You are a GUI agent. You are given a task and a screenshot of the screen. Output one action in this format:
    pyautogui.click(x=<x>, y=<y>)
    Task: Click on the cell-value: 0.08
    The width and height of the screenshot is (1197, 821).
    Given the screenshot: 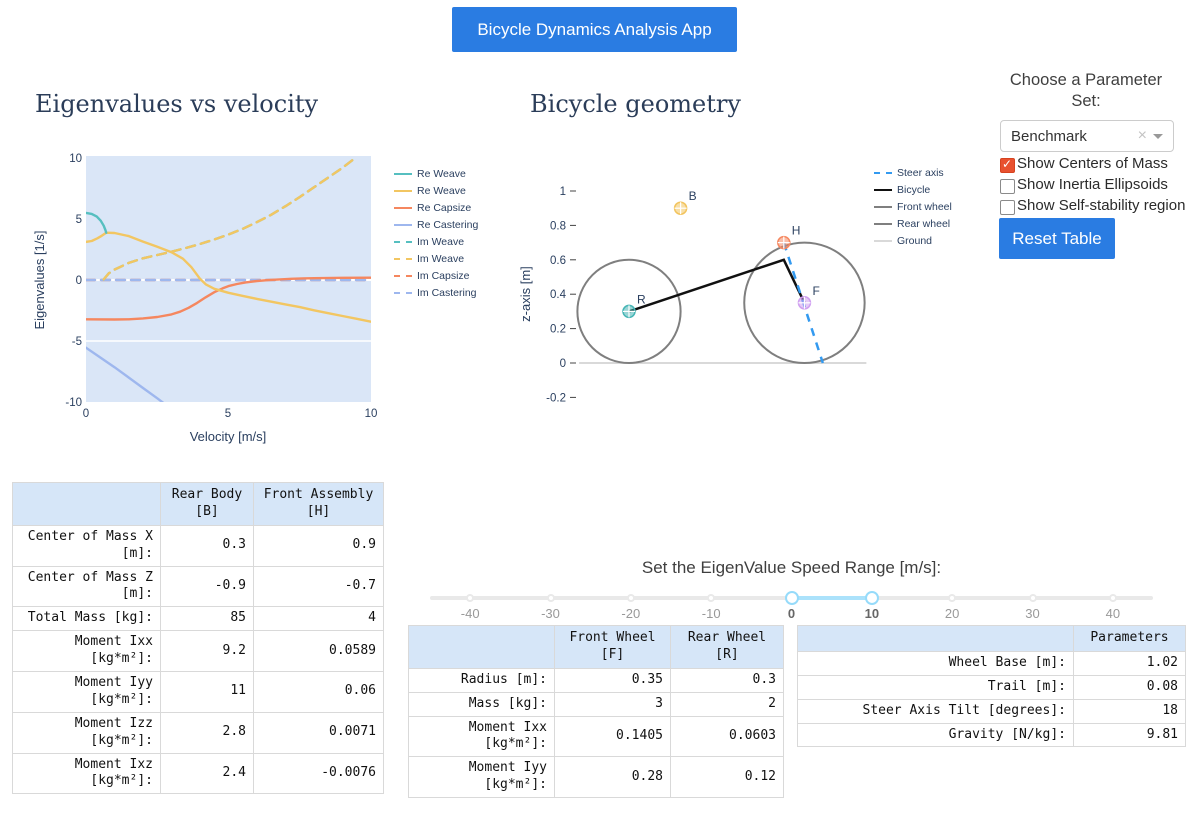 What is the action you would take?
    pyautogui.click(x=1129, y=687)
    